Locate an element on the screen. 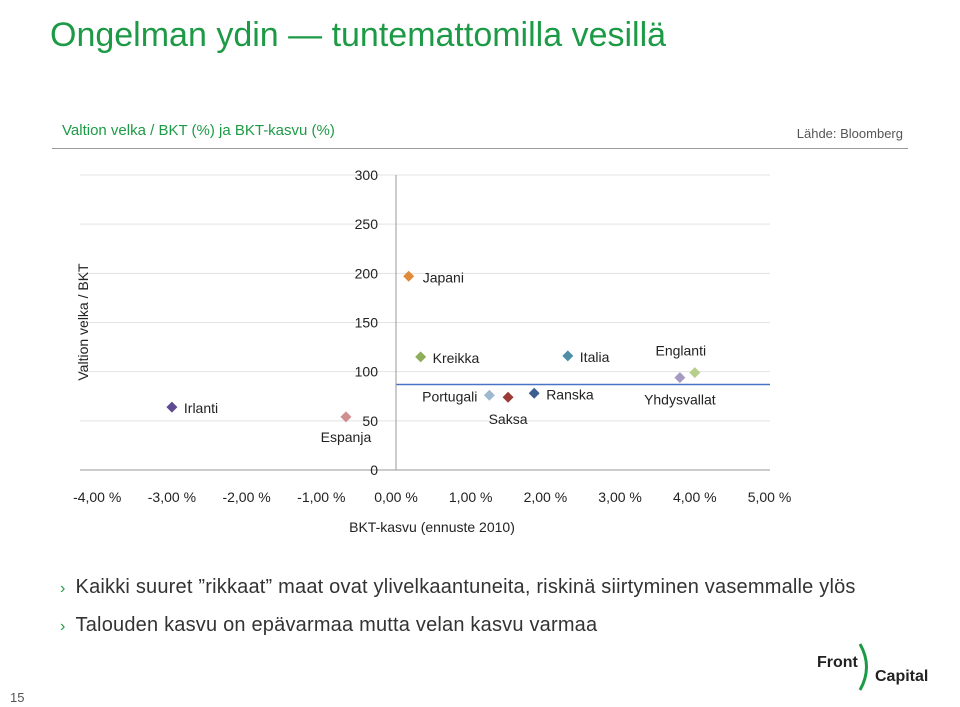 This screenshot has width=960, height=707. slide-title: Ongelman ydin — tuntemattomilla vesillä is located at coordinates (358, 35).